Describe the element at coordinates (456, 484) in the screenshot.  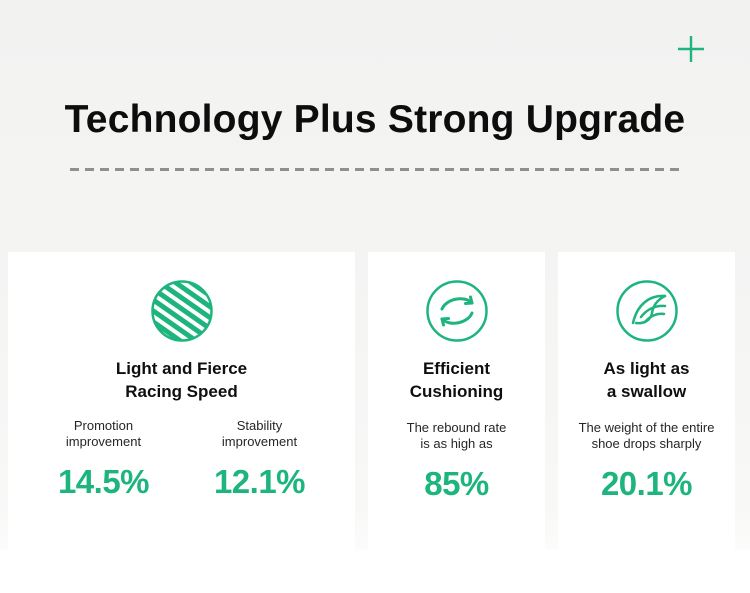
I see `card-value: 85%` at that location.